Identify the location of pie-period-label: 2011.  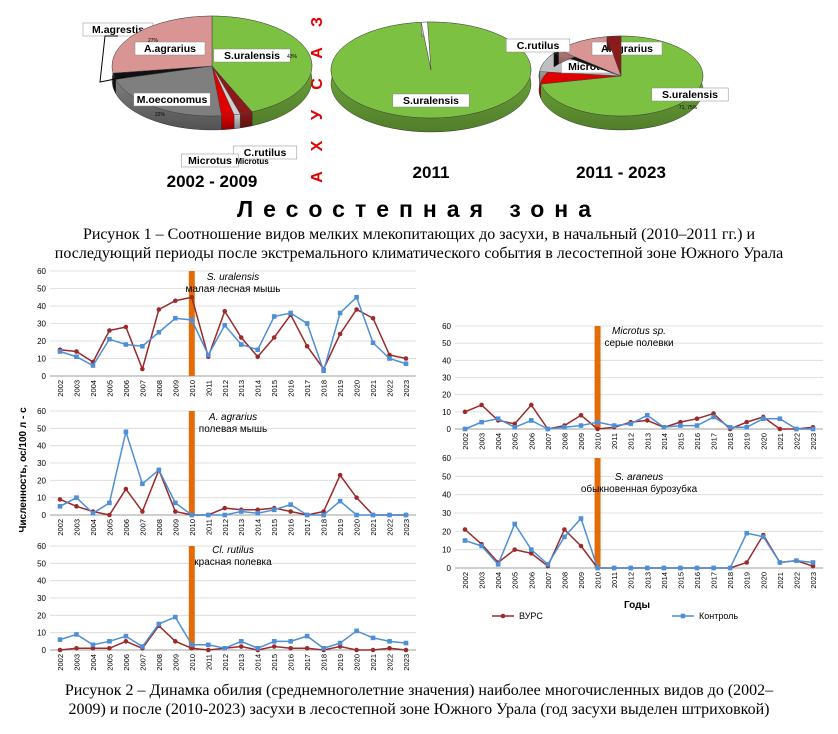
(431, 172).